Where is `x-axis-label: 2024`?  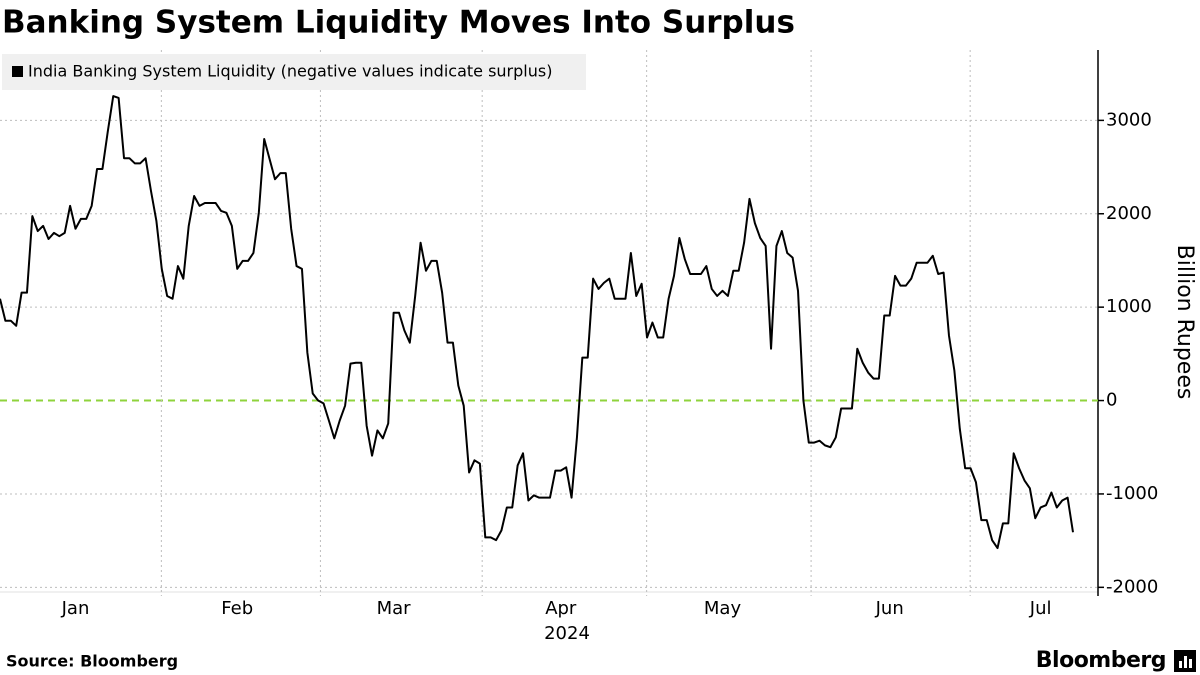
x-axis-label: 2024 is located at coordinates (567, 633).